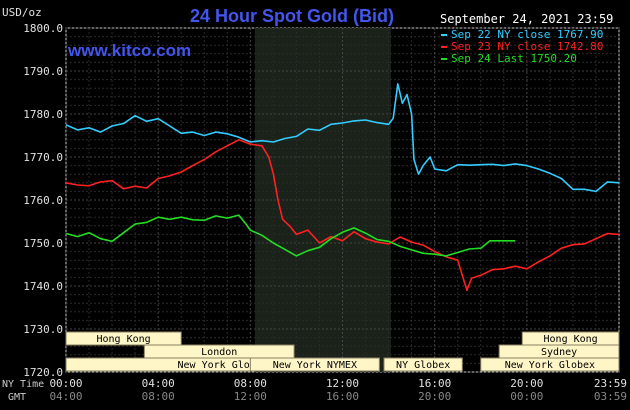  What do you see at coordinates (526, 396) in the screenshot?
I see `x-tick-gmt: 00:00` at bounding box center [526, 396].